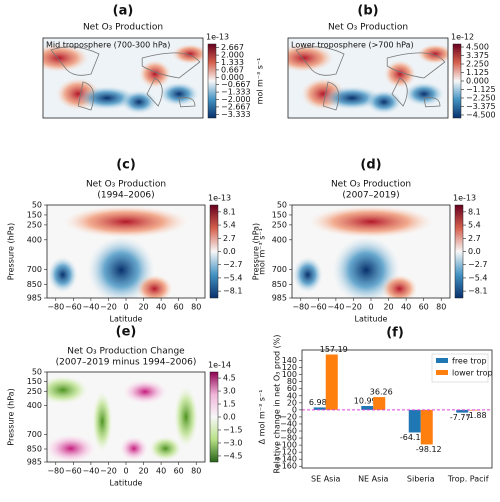  I want to click on x-tick-label: Siberia, so click(421, 479).